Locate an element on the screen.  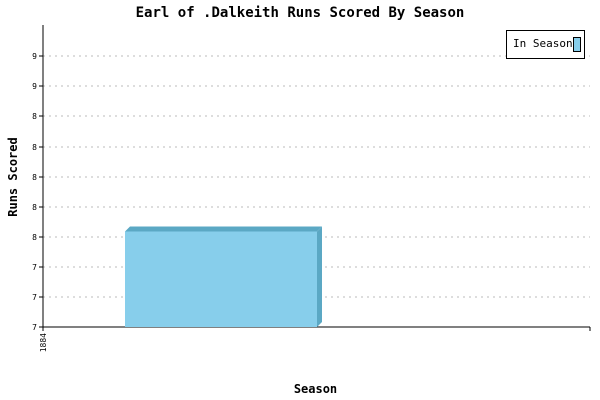
x-tick-label: 1884 is located at coordinates (43, 342).